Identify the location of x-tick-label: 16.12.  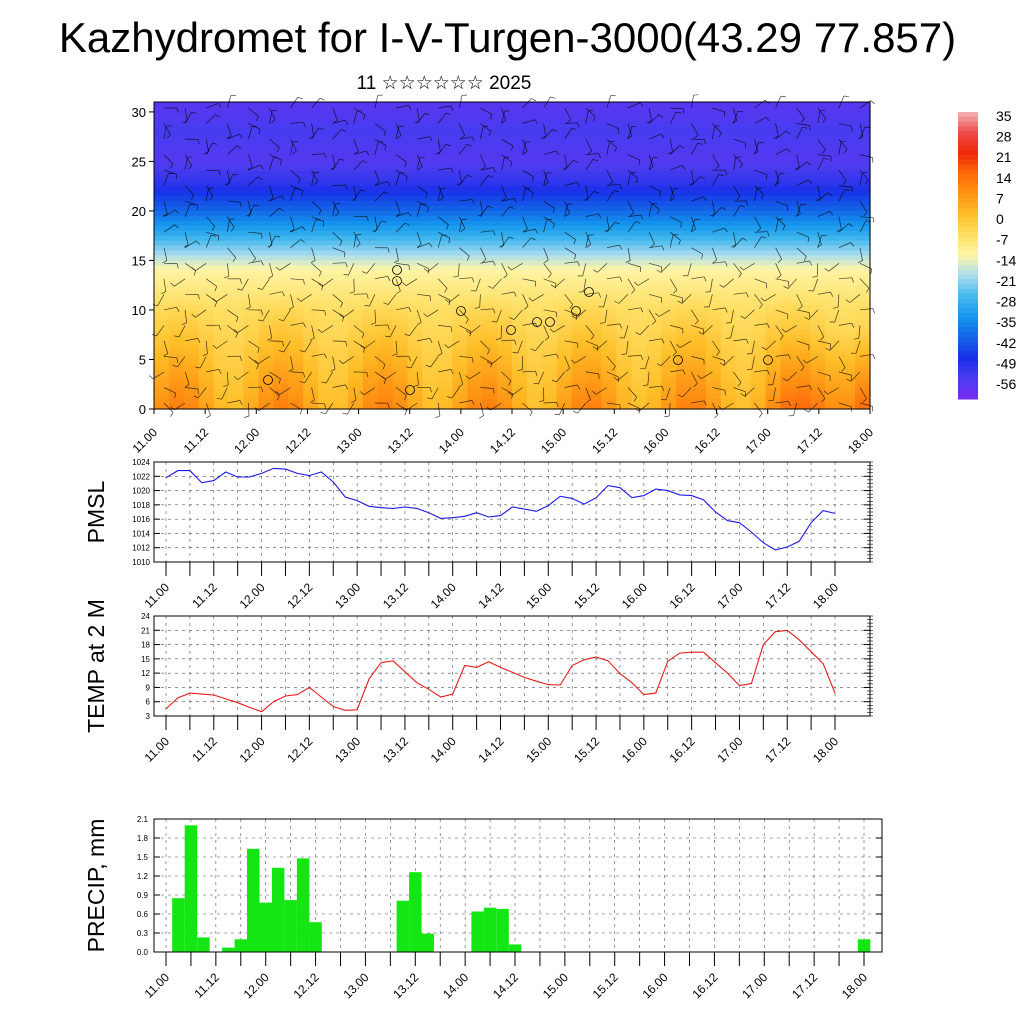
(682, 749).